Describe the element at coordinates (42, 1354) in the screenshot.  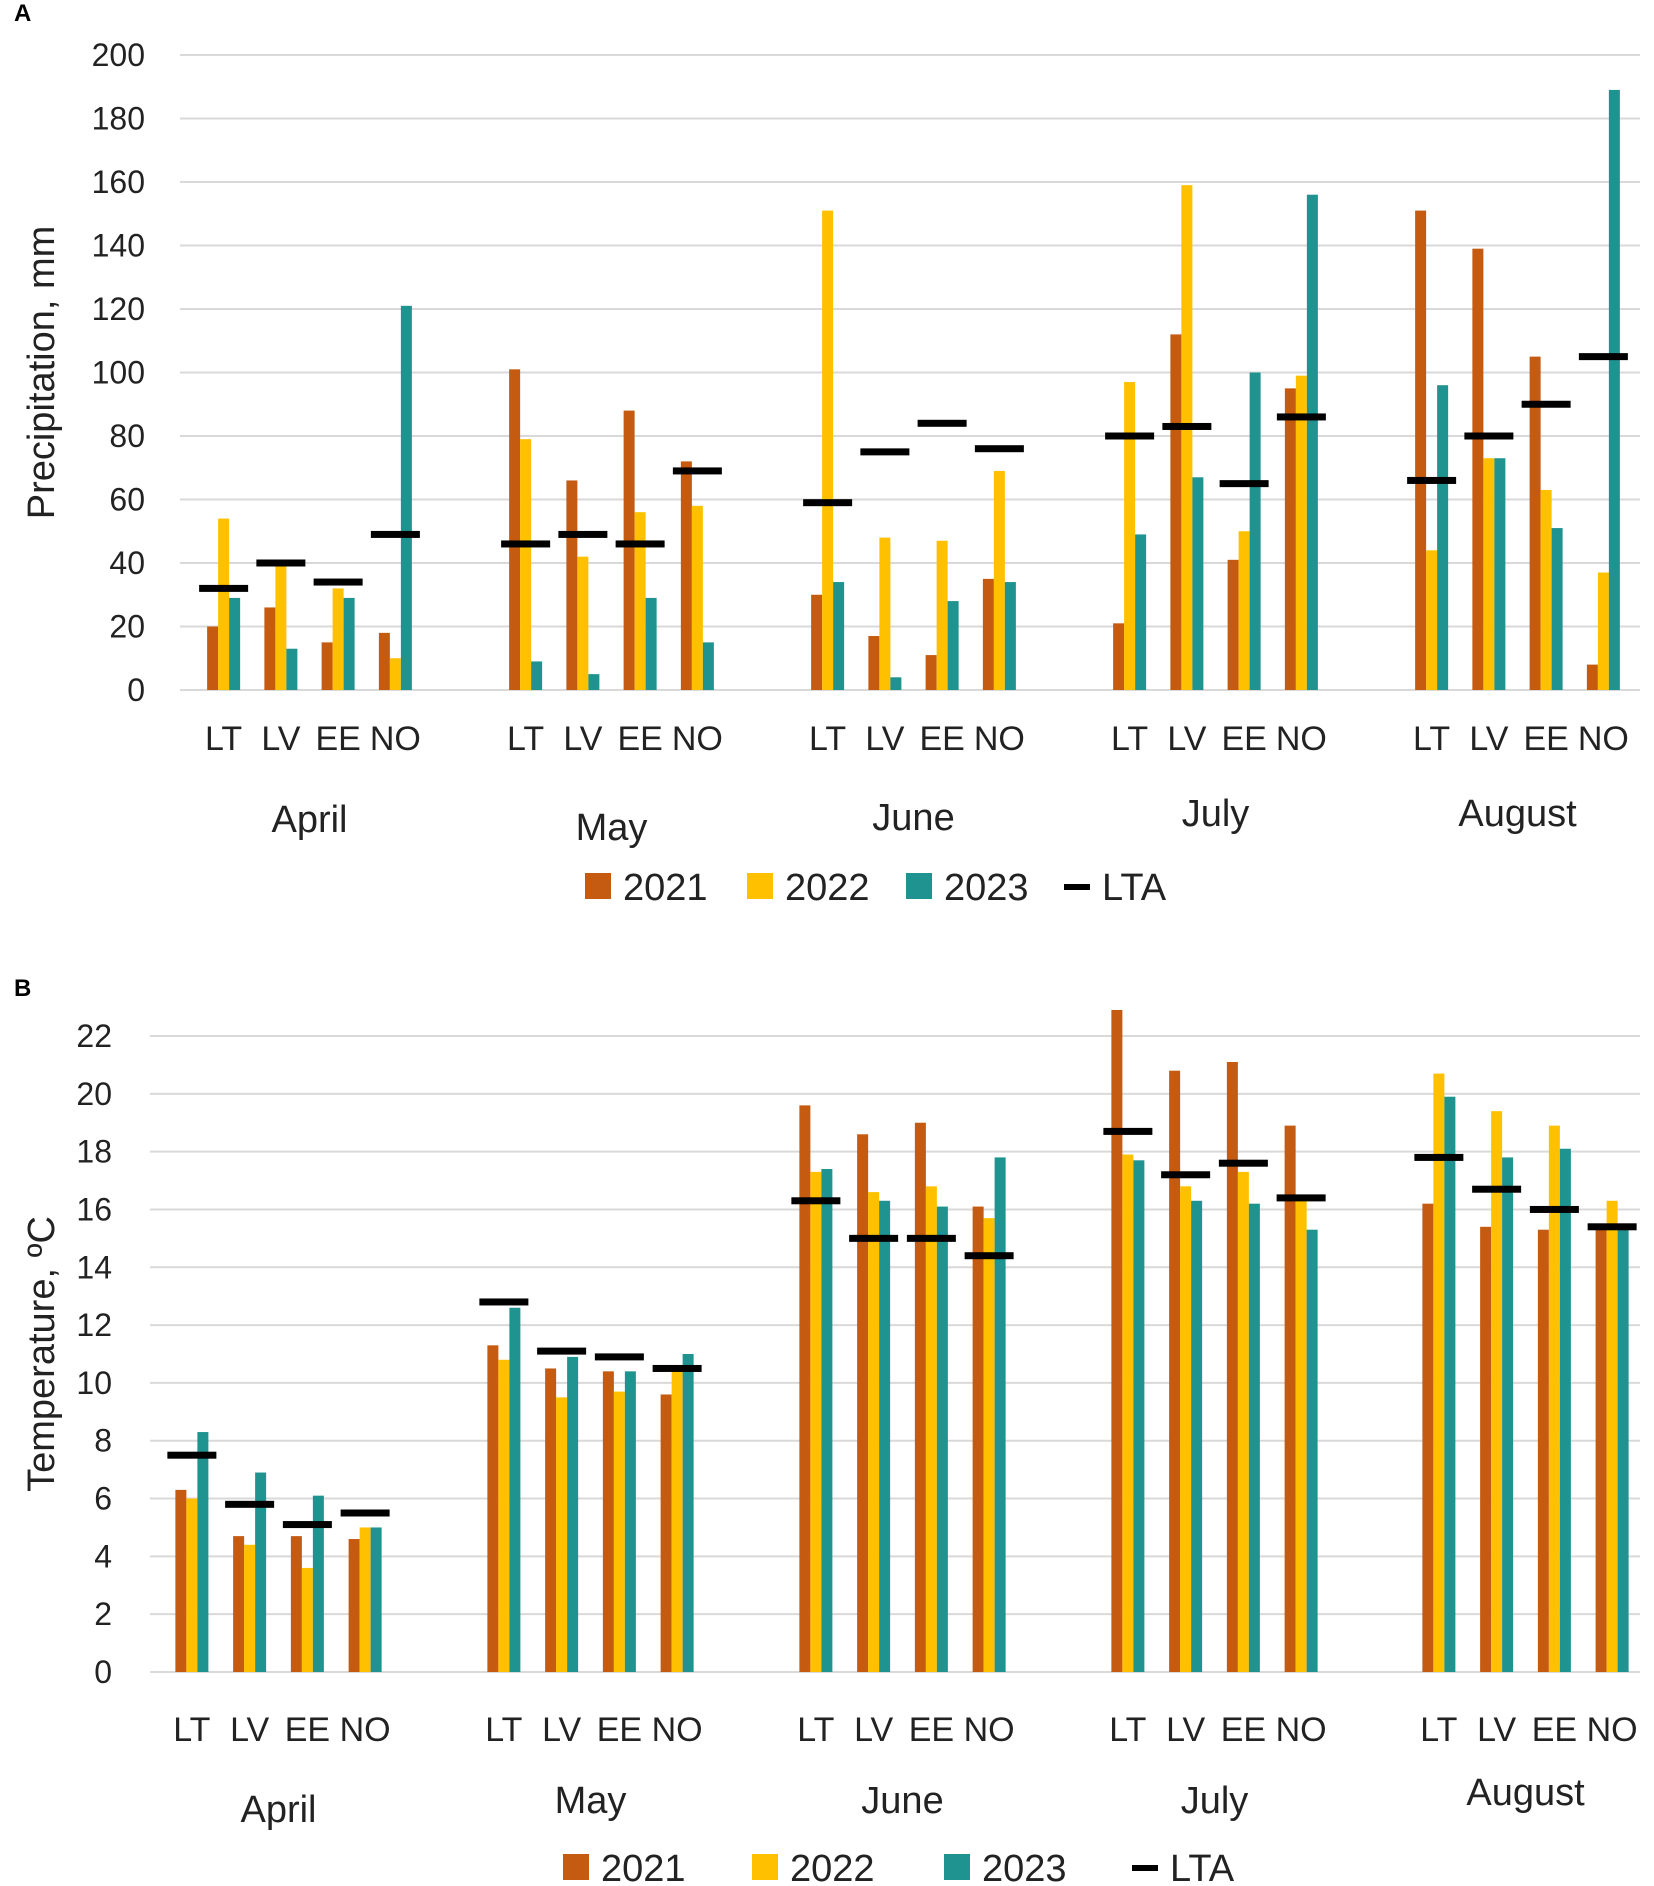
I see `y-axis-label: Temperature, ºC` at that location.